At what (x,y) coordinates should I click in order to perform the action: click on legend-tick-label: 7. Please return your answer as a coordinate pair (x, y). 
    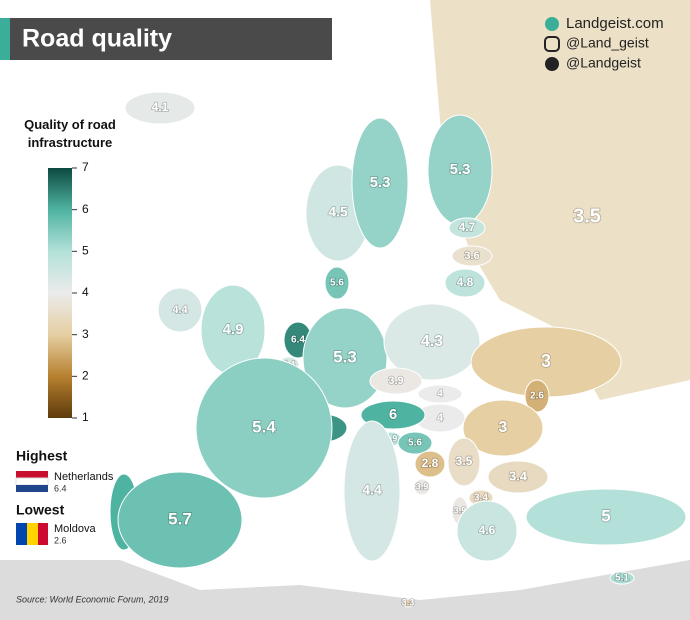
    Looking at the image, I should click on (85, 167).